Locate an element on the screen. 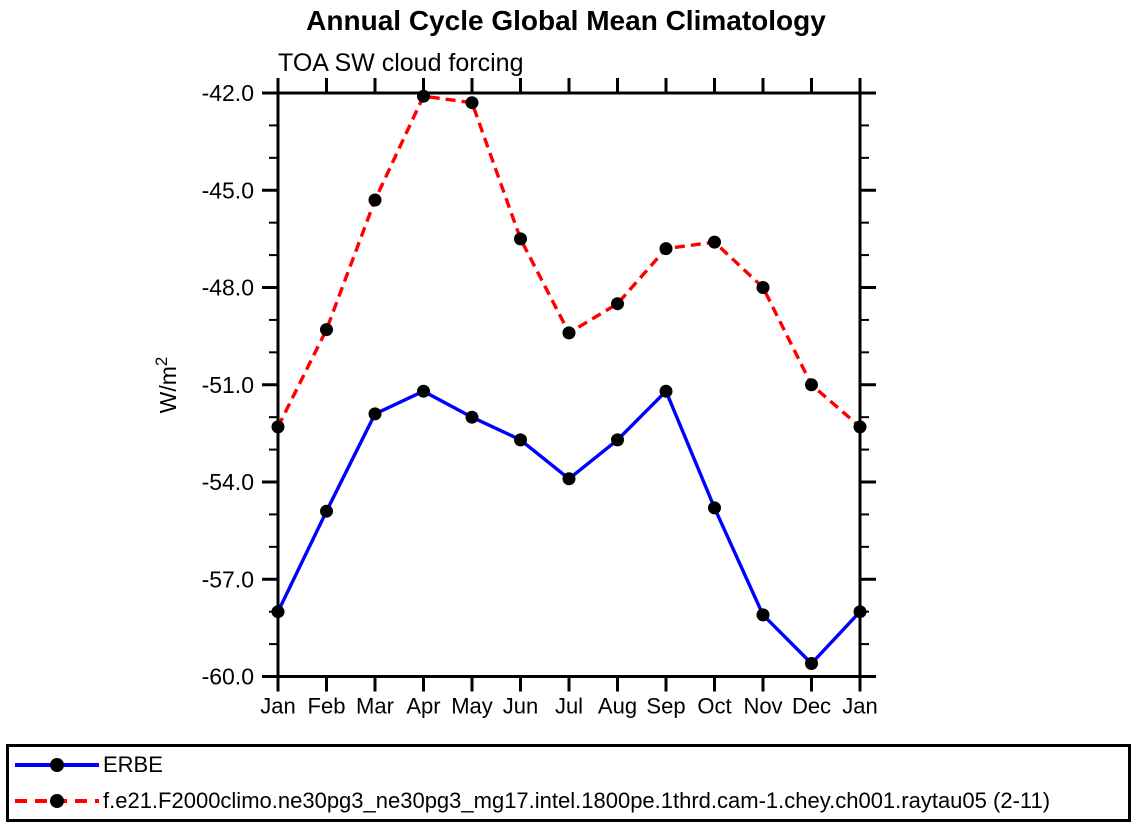 The width and height of the screenshot is (1138, 827). y-tick-label: -60.0 is located at coordinates (228, 677).